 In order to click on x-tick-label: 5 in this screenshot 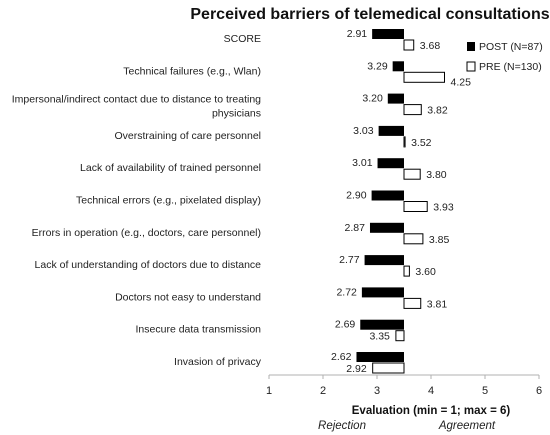, I will do `click(485, 391)`.